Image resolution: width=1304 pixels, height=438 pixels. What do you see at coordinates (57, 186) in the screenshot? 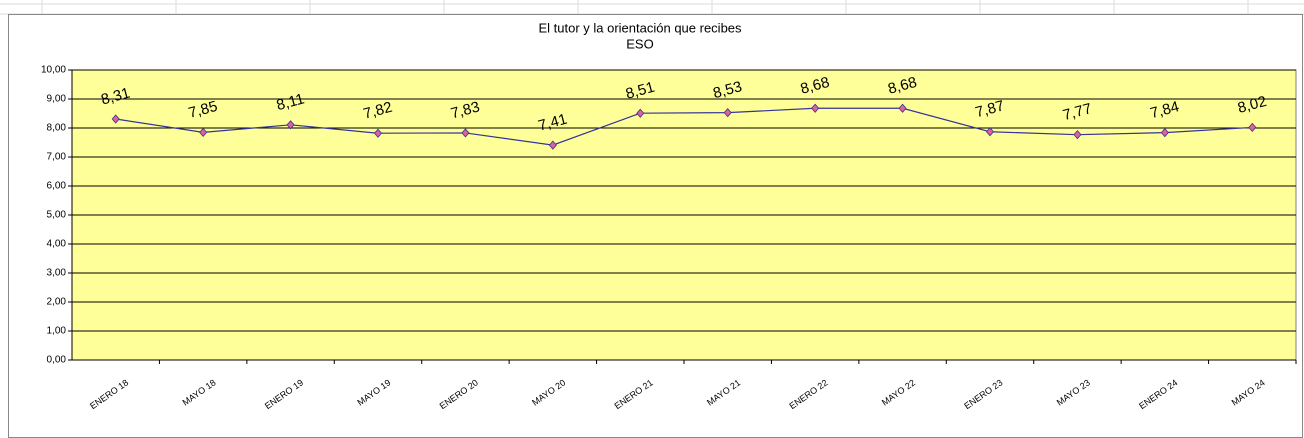
I see `y-tick-label: 6,00` at bounding box center [57, 186].